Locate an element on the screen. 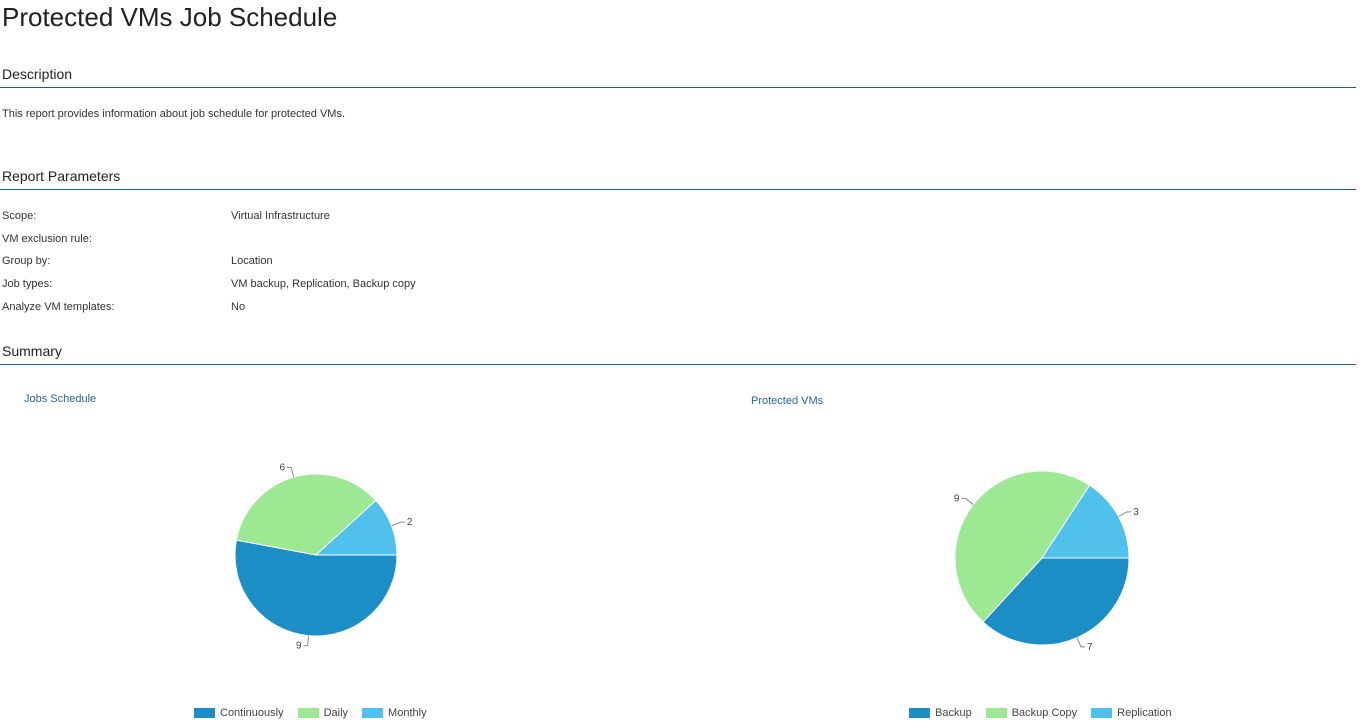 The height and width of the screenshot is (727, 1366). param-label: Scope: is located at coordinates (19, 216).